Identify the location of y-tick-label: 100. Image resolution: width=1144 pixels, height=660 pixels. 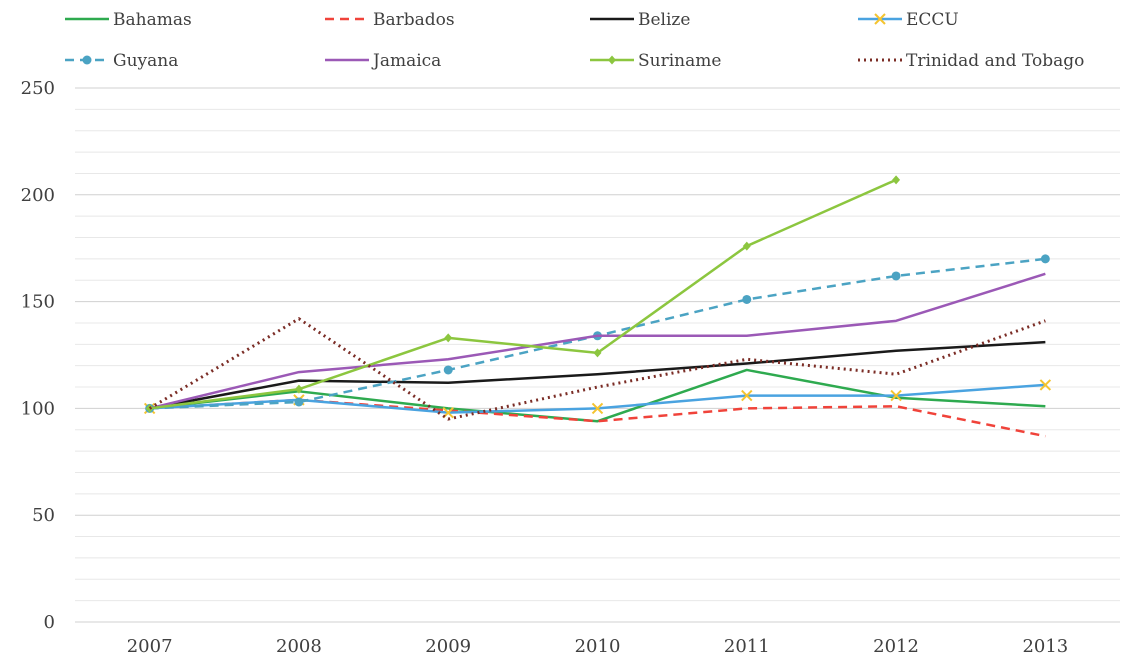
(38, 408).